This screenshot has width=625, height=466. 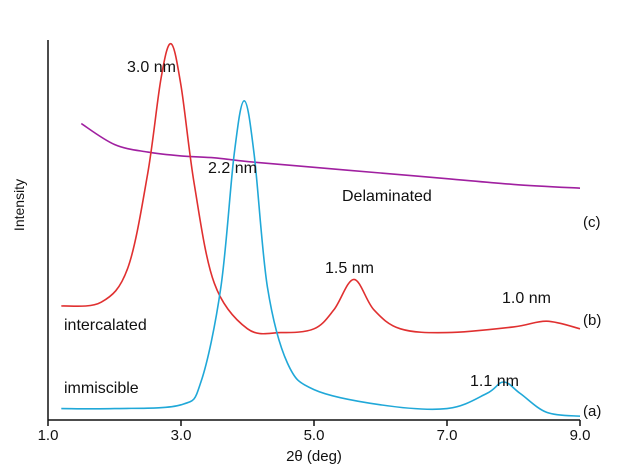 I want to click on x-tick-label-3: 3.0, so click(x=181, y=435).